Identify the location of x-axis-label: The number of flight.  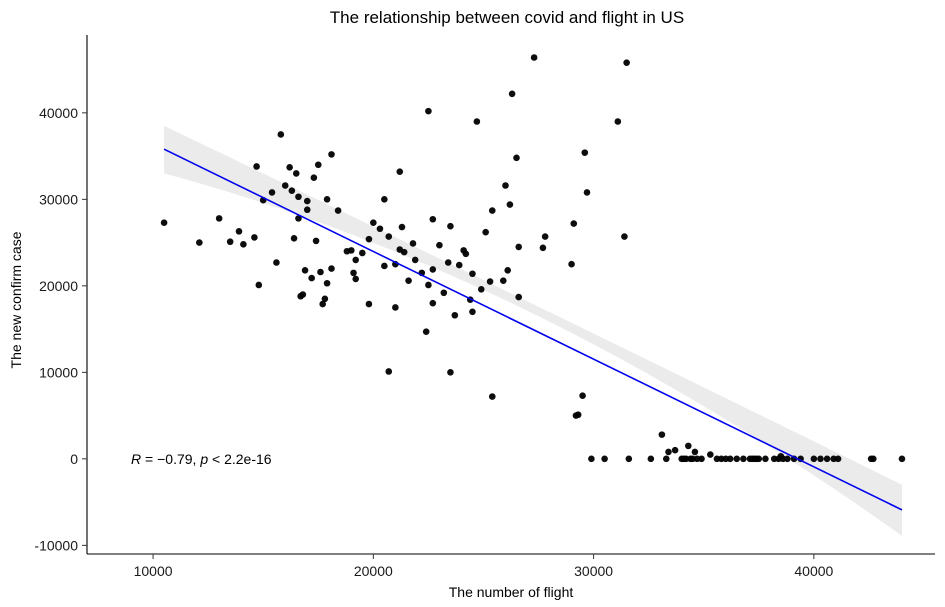
(511, 592).